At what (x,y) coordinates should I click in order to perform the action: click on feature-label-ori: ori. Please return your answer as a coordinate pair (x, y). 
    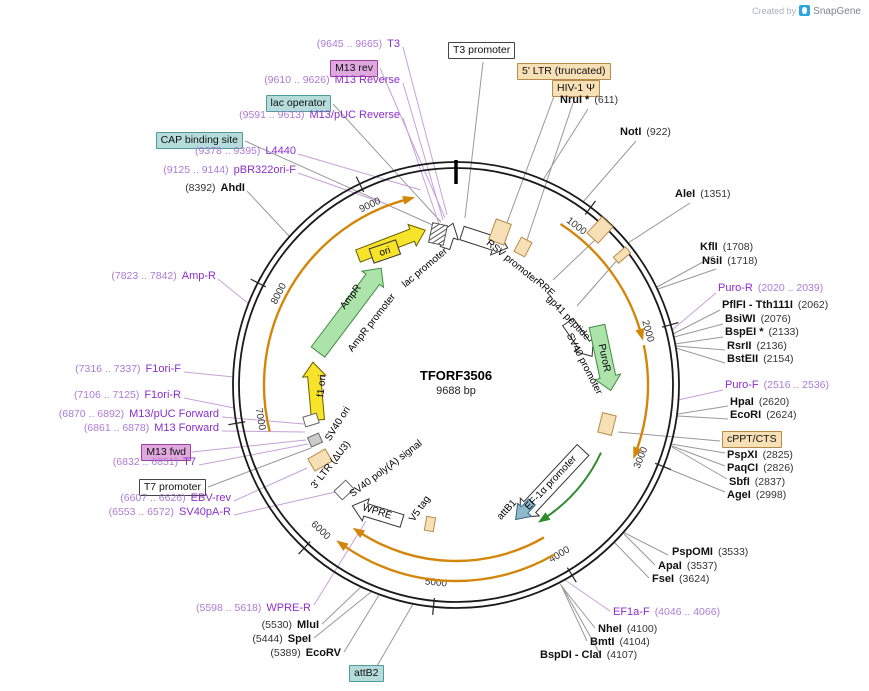
    Looking at the image, I should click on (385, 252).